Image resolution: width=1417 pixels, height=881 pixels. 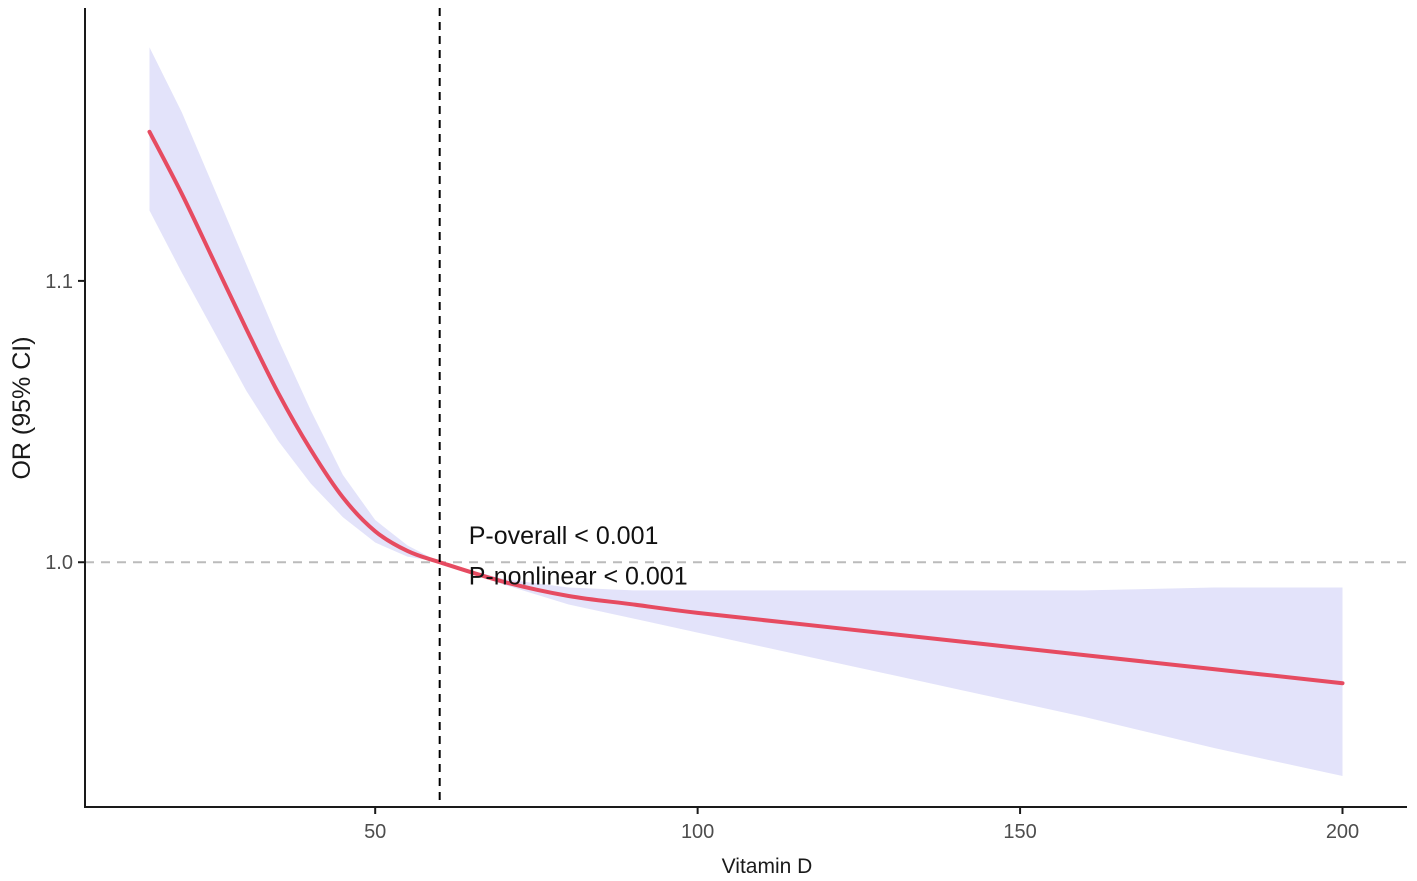 I want to click on p-value-annotation: P-overall < 0.001, so click(x=564, y=536).